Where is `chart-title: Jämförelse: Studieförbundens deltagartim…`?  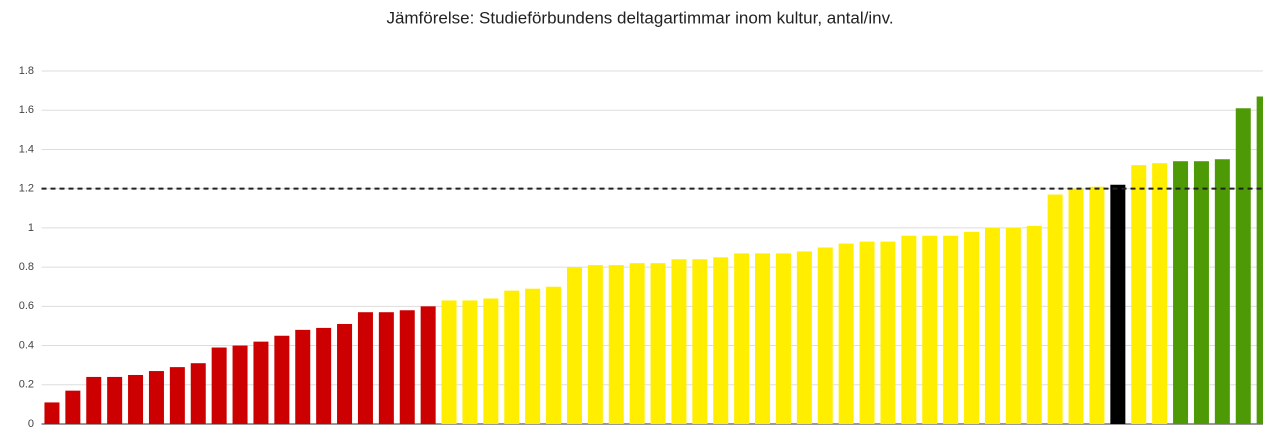
chart-title: Jämförelse: Studieförbundens deltagartim… is located at coordinates (639, 17).